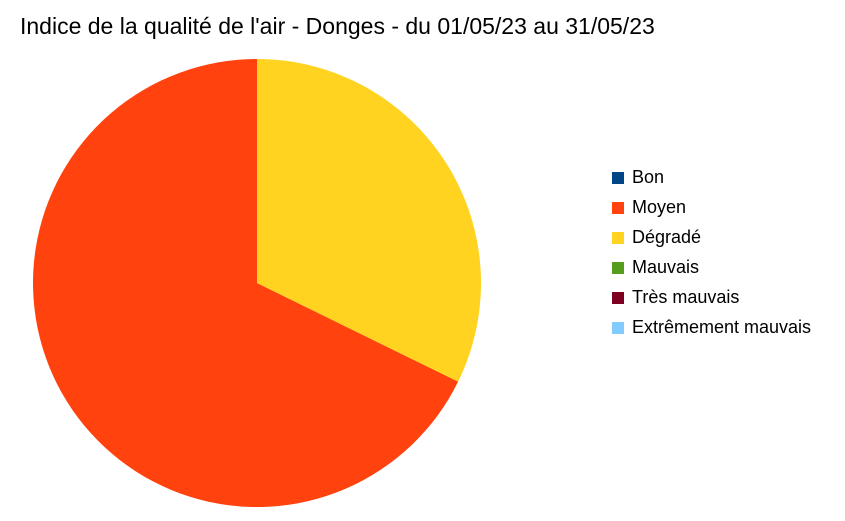 This screenshot has height=521, width=845. Describe the element at coordinates (665, 267) in the screenshot. I see `legend-label: Mauvais` at that location.